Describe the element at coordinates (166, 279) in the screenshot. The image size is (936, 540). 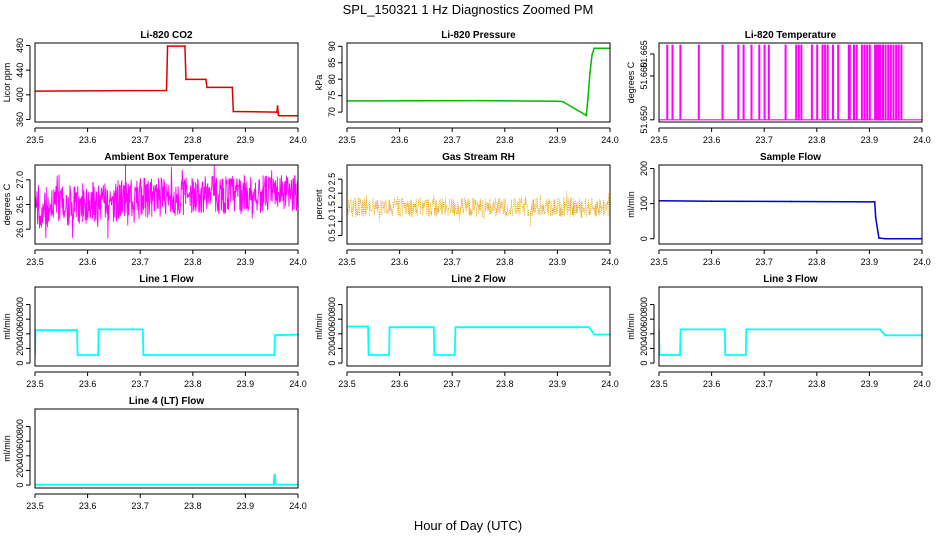
I see `panel-title: Line 1 Flow` at that location.